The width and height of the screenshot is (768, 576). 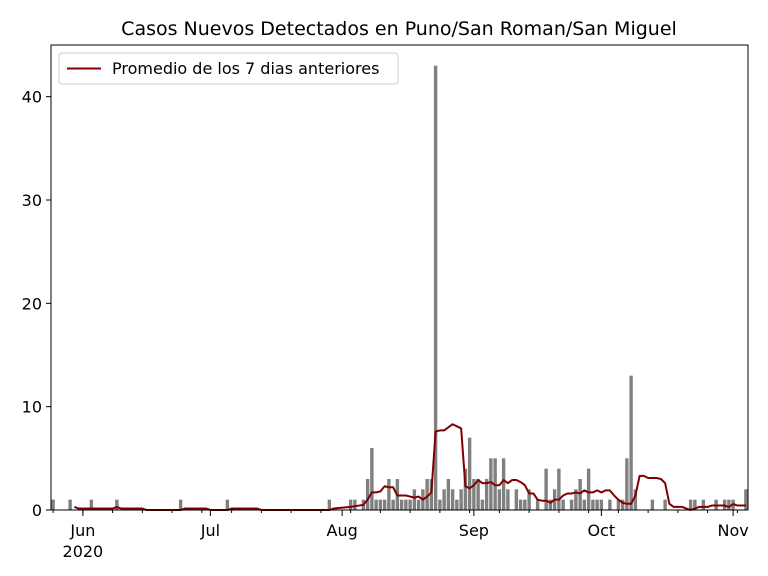 I want to click on x-tick-label: Jul, so click(x=210, y=530).